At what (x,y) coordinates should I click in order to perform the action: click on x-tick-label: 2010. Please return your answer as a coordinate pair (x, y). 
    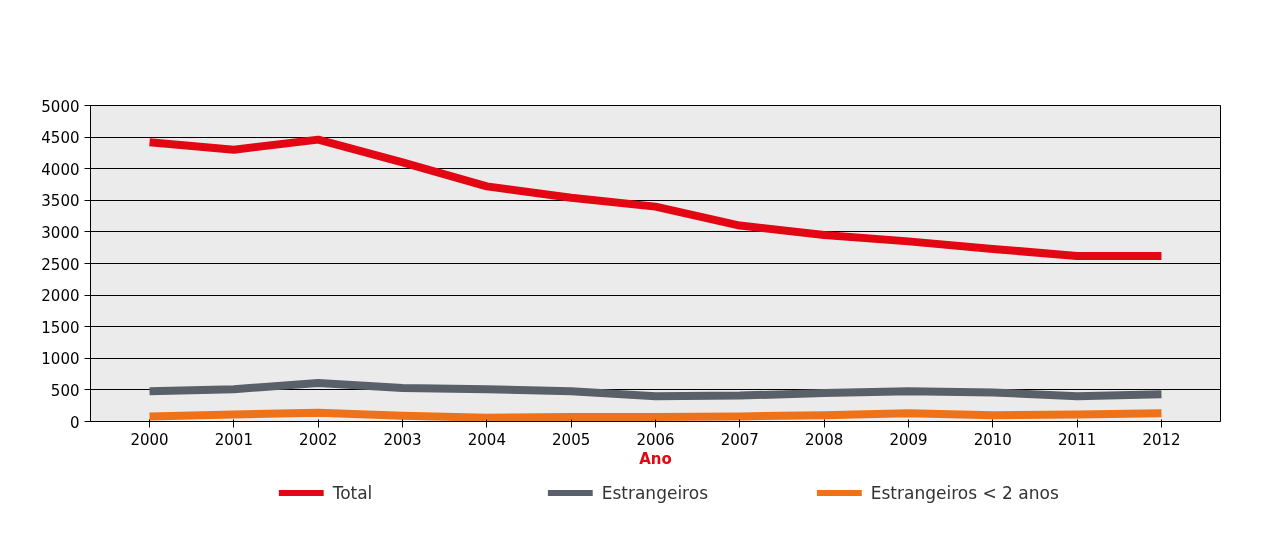
    Looking at the image, I should click on (992, 439).